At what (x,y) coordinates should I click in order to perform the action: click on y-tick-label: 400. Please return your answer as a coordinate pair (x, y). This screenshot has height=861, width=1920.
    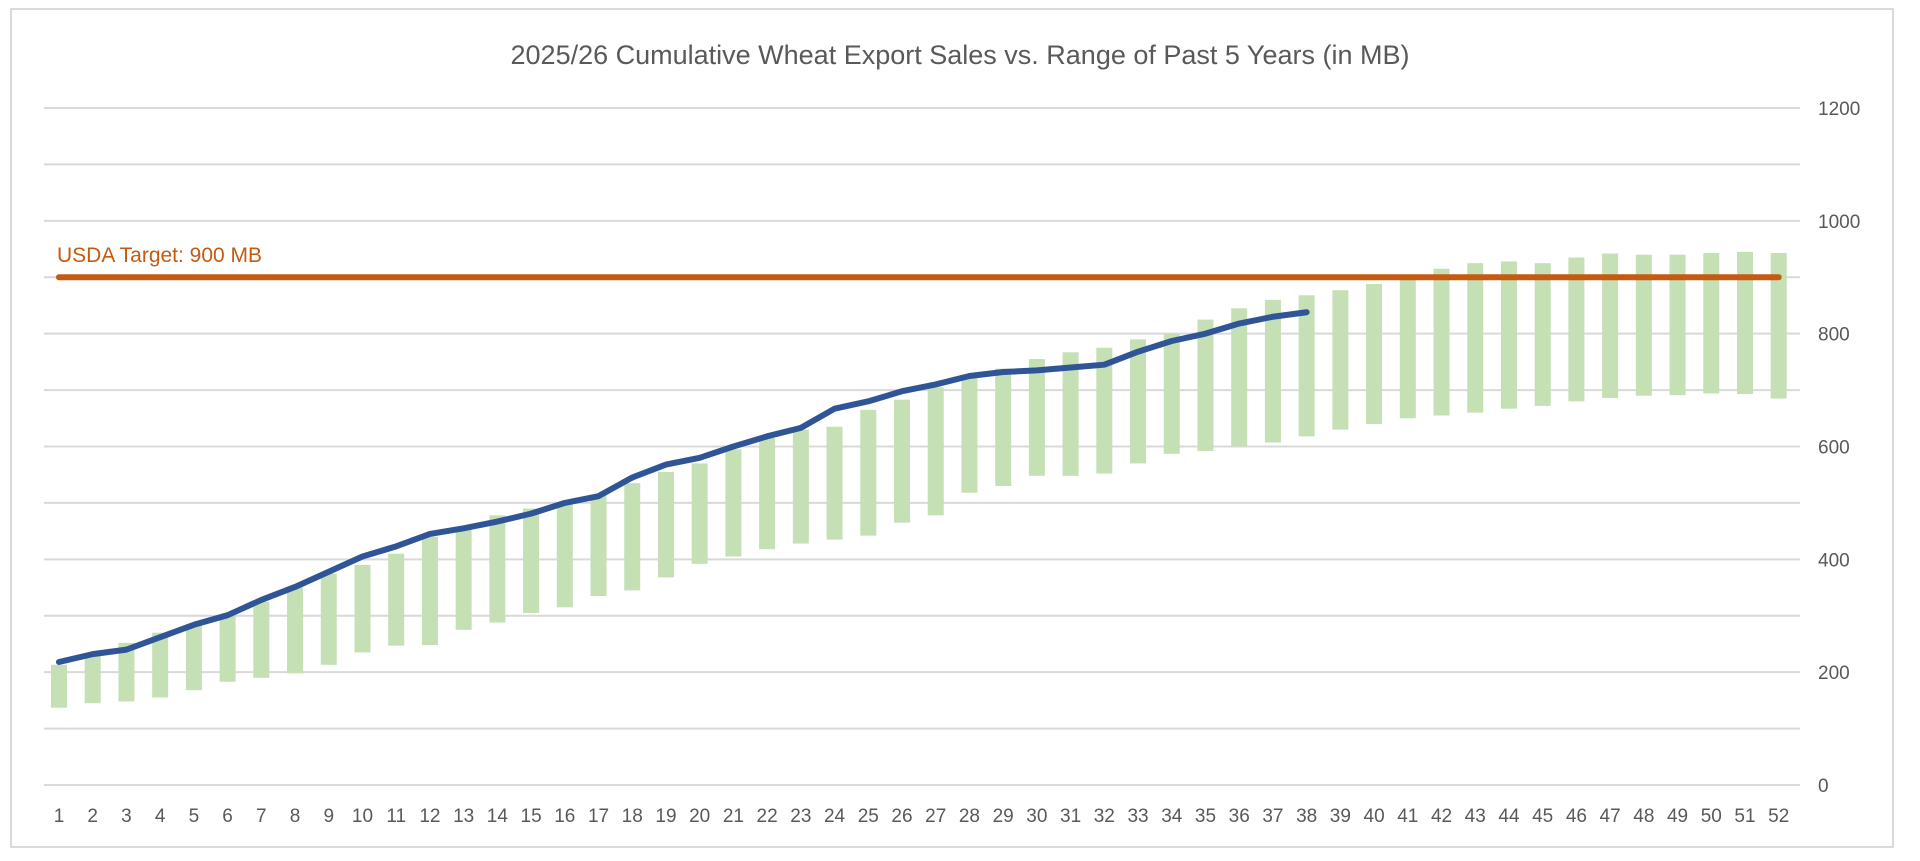
    Looking at the image, I should click on (1834, 560).